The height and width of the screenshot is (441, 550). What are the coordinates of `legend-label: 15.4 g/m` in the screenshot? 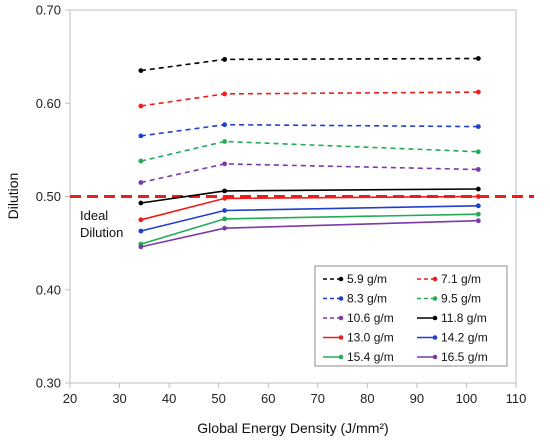 It's located at (370, 357).